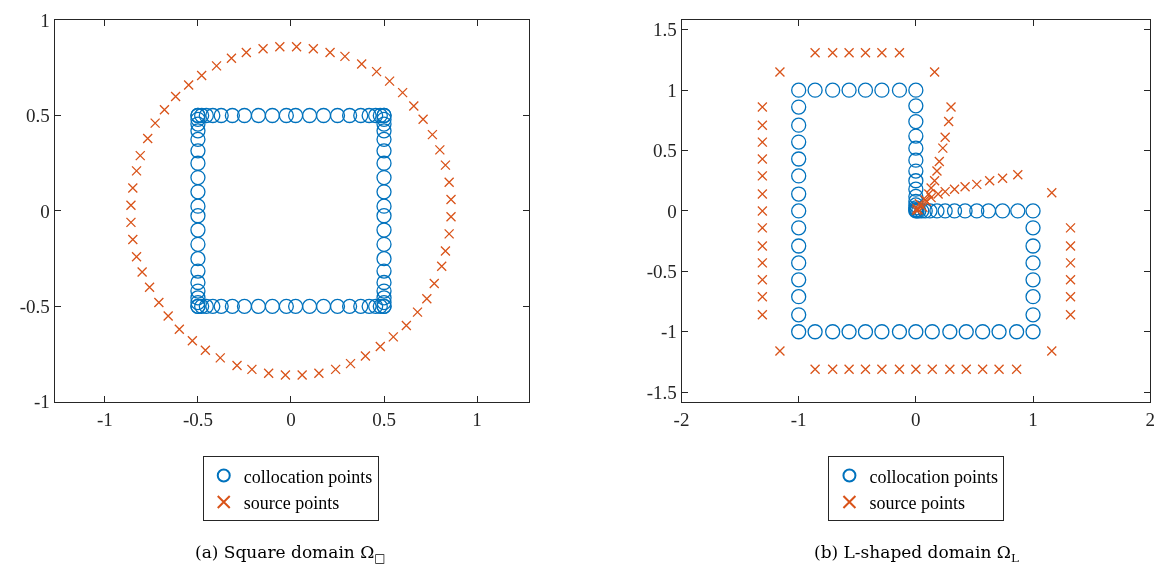 The height and width of the screenshot is (574, 1163). I want to click on text: (a) Square domain Ω$_{□}$, so click(290, 553).